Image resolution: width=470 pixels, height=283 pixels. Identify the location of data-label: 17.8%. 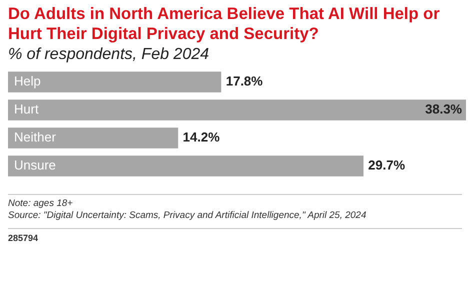
(245, 81).